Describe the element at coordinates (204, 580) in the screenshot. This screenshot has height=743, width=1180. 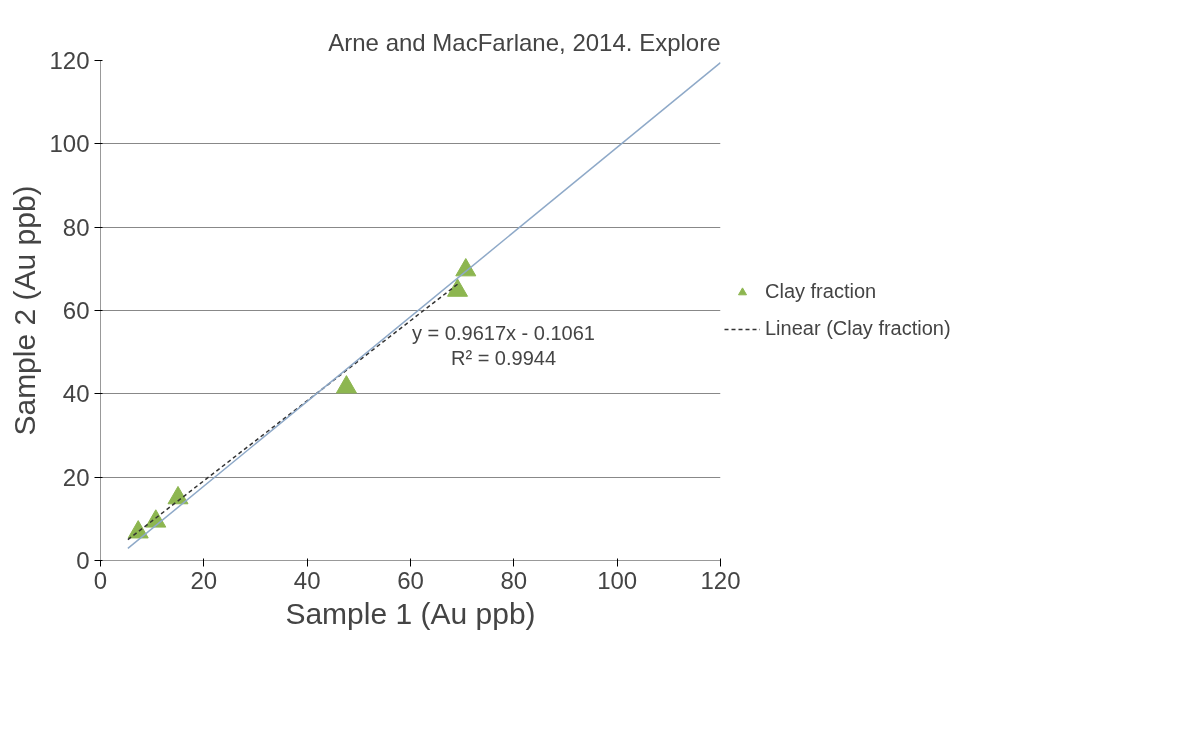
I see `x-tick-label: 20` at that location.